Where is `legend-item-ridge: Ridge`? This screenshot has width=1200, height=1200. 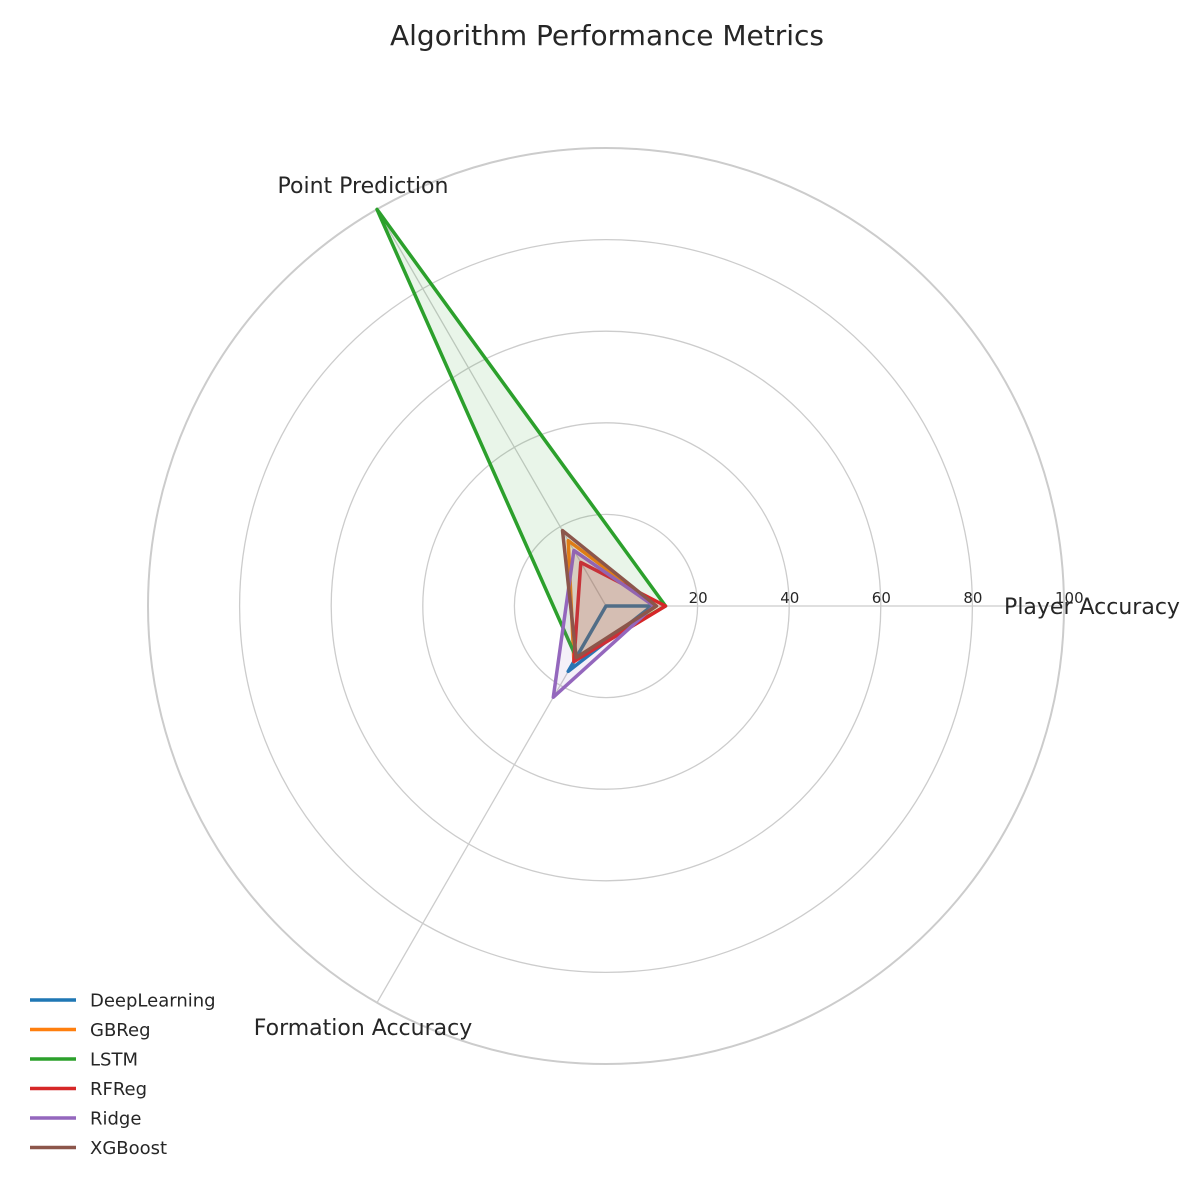
legend-item-ridge: Ridge is located at coordinates (85, 1119).